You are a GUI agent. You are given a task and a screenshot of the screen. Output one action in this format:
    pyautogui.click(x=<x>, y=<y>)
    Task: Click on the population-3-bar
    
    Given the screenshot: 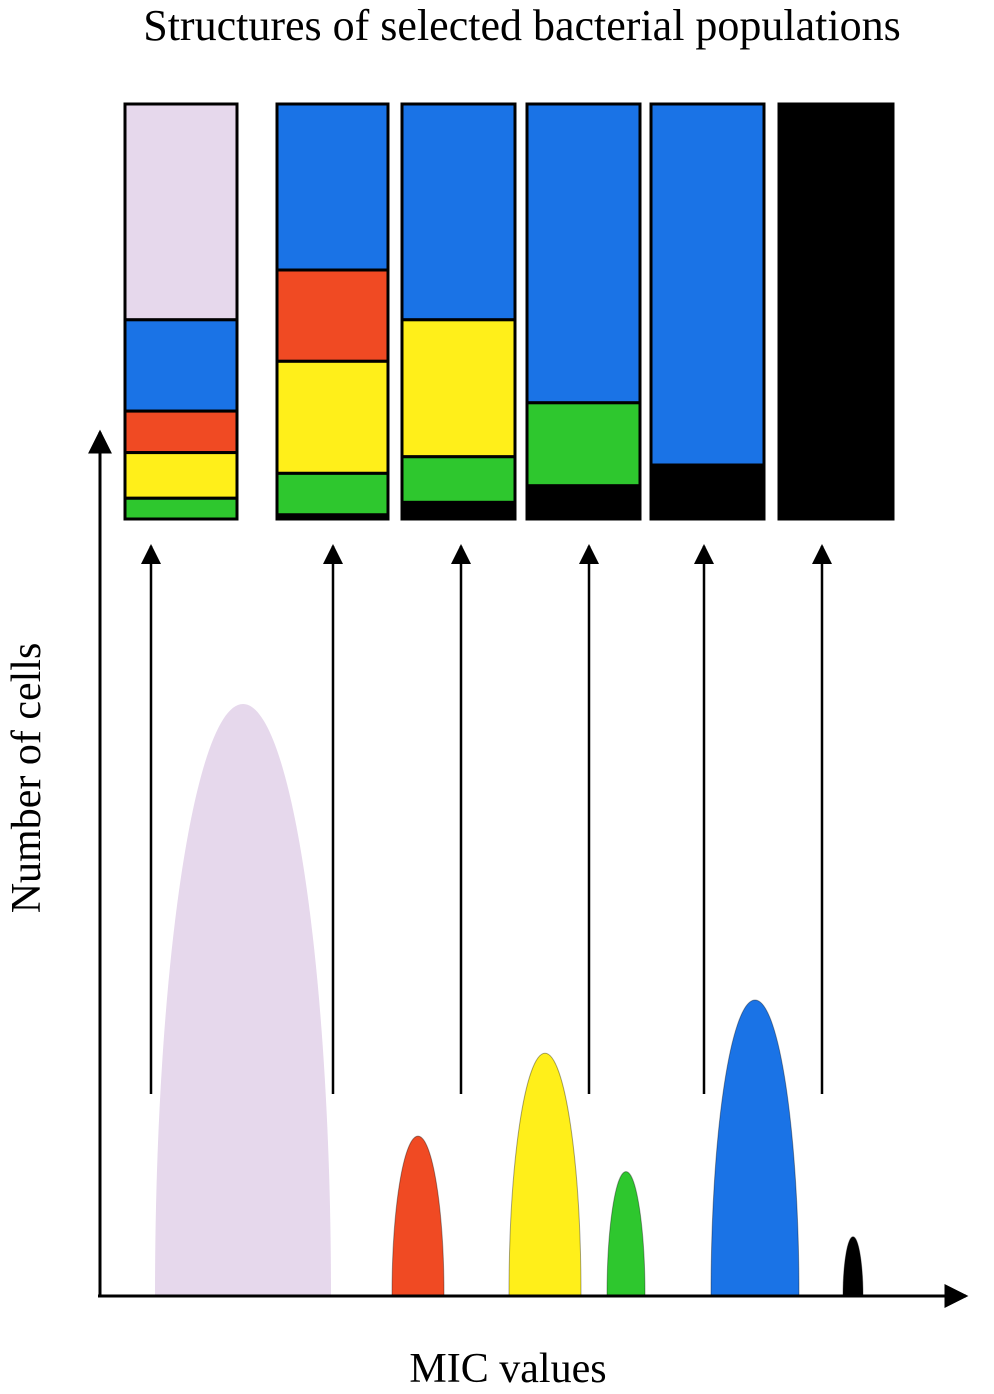 What is the action you would take?
    pyautogui.click(x=458, y=311)
    